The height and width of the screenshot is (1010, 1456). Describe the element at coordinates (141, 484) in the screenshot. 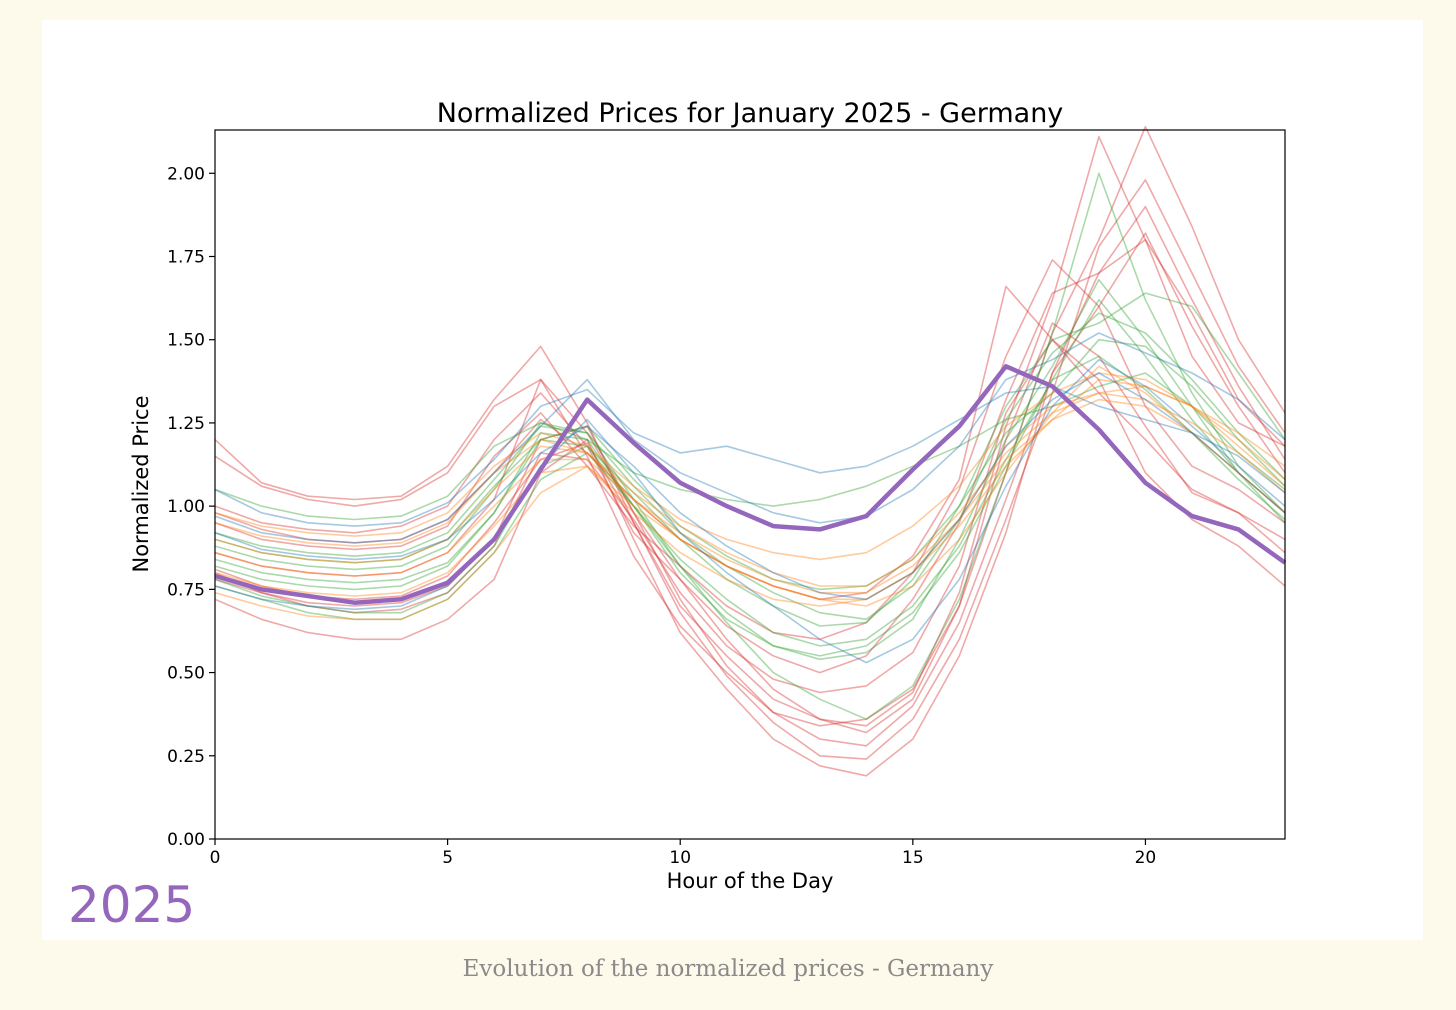

I see `y-axis-label: Normalized Price` at that location.